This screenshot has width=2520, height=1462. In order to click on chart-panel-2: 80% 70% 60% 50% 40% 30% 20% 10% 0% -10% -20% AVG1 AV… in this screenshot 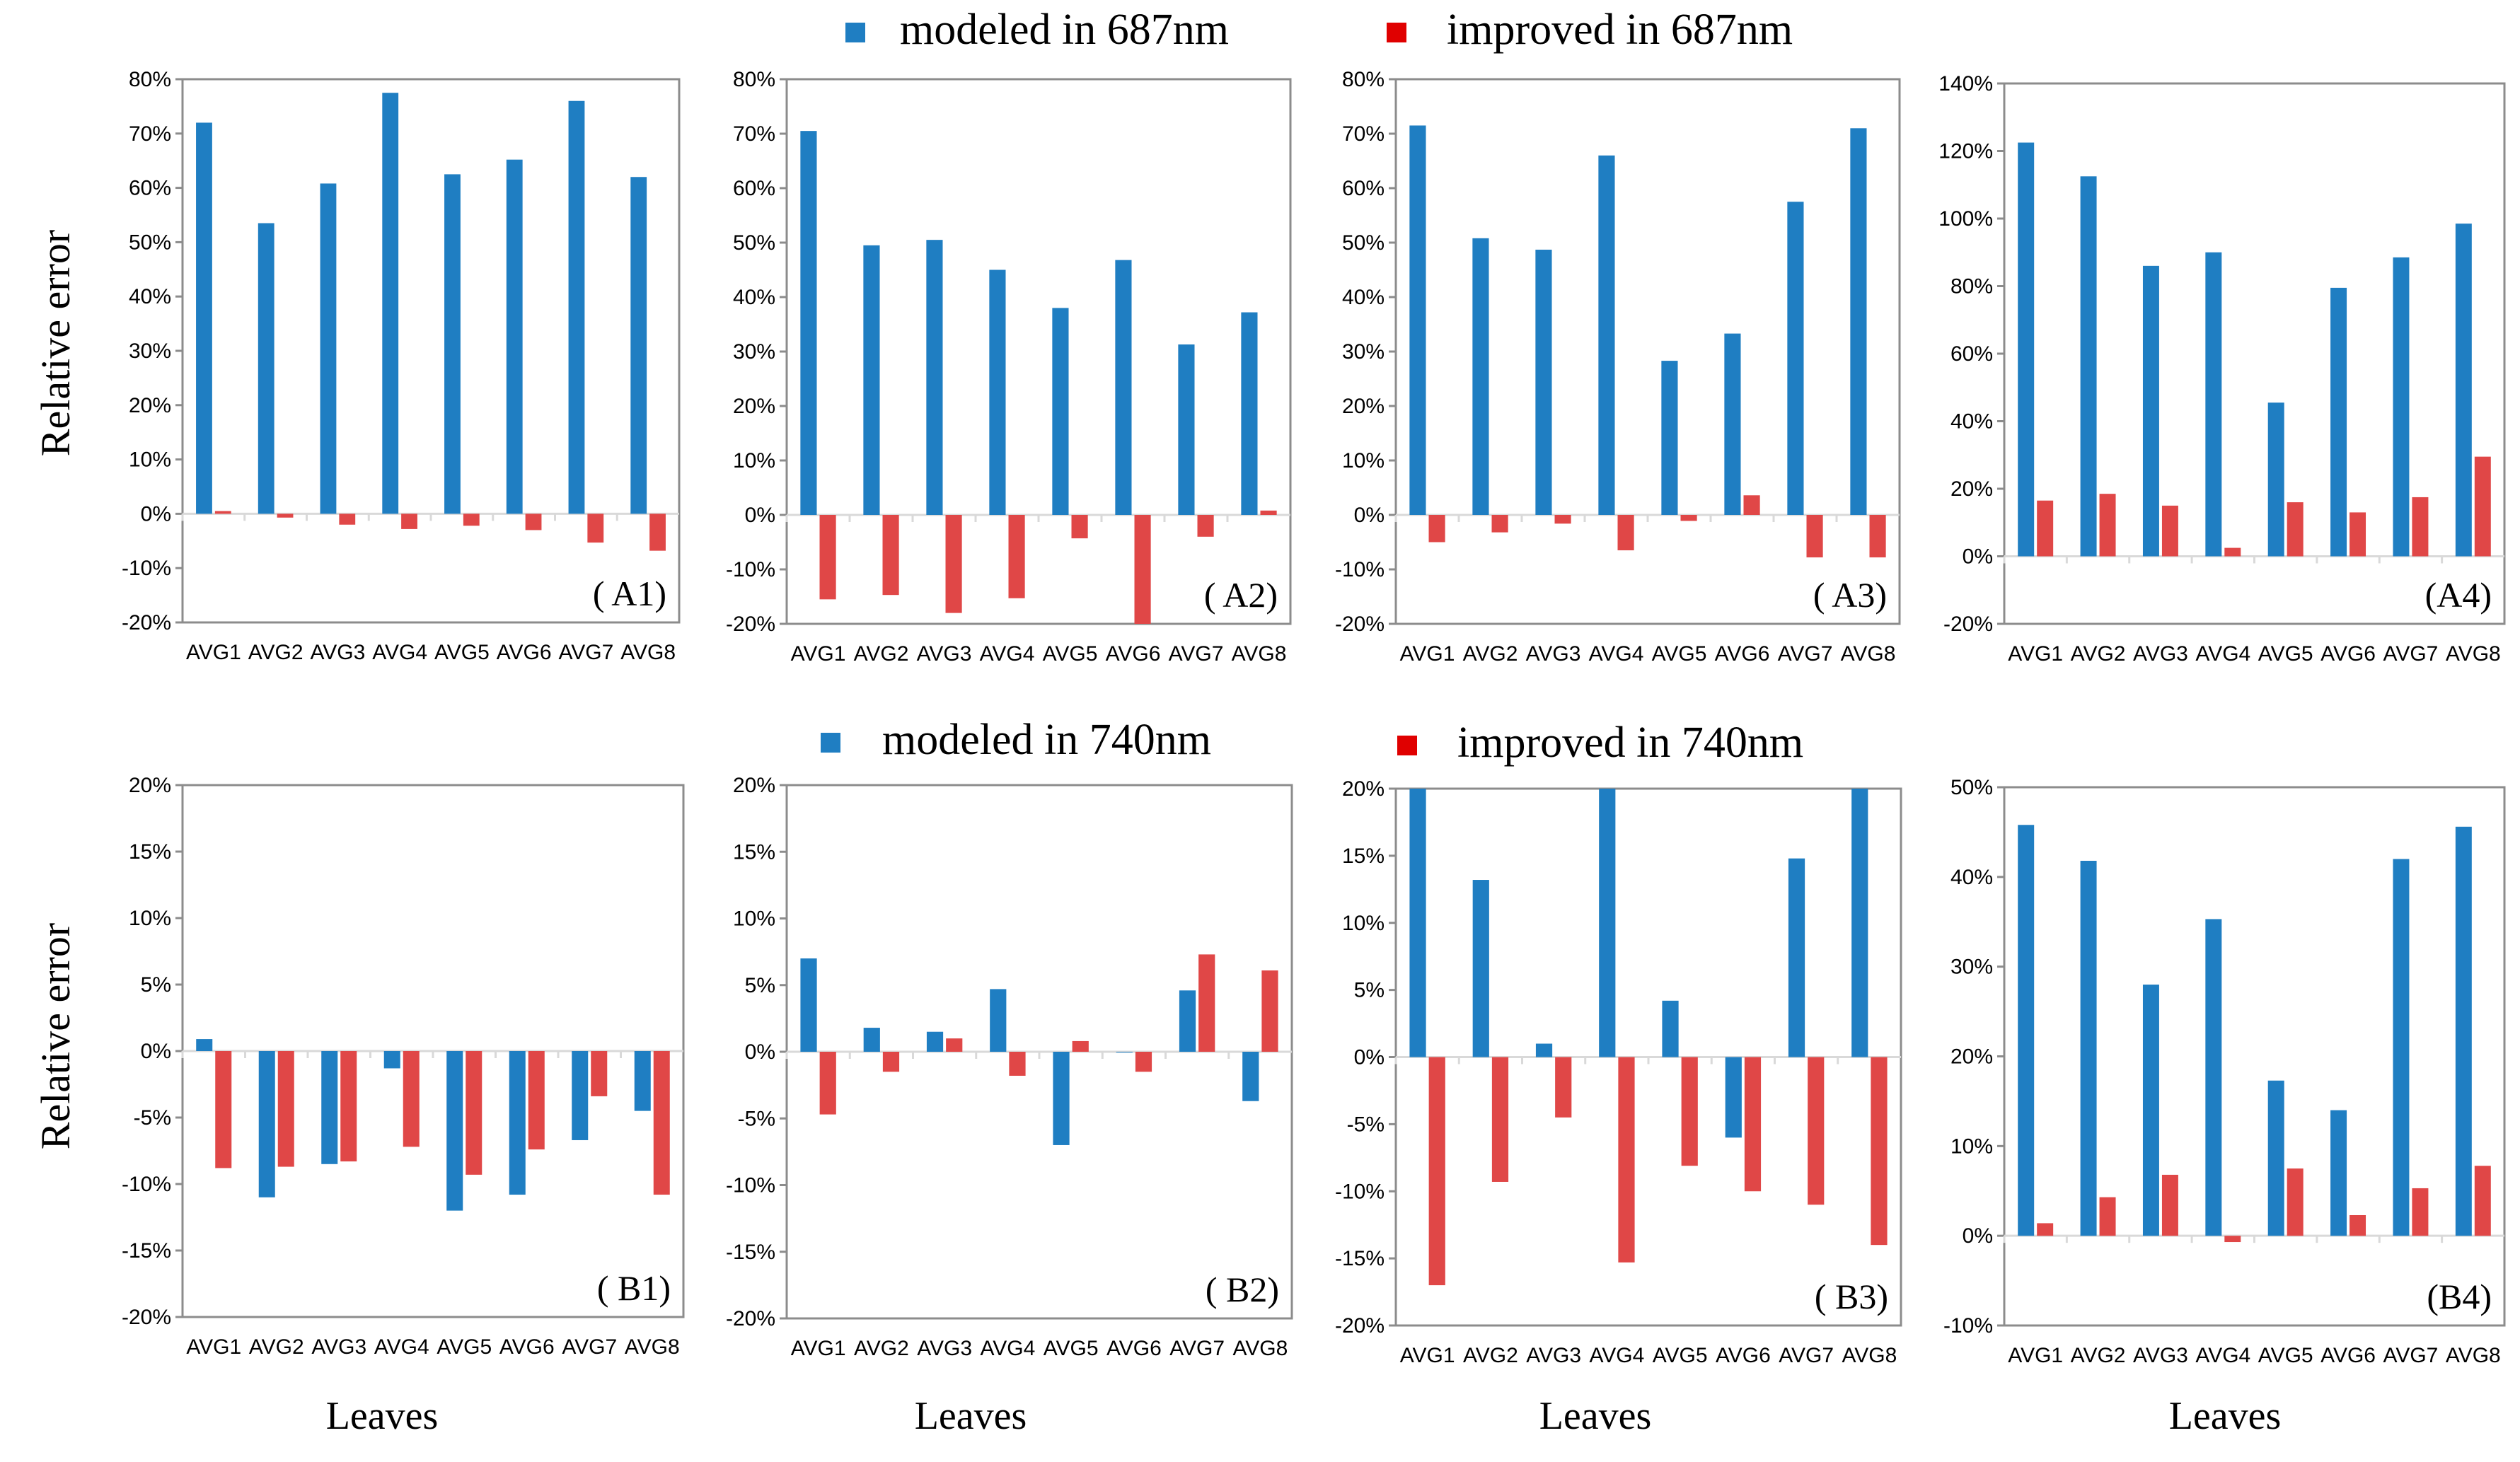, I will do `click(1009, 367)`.